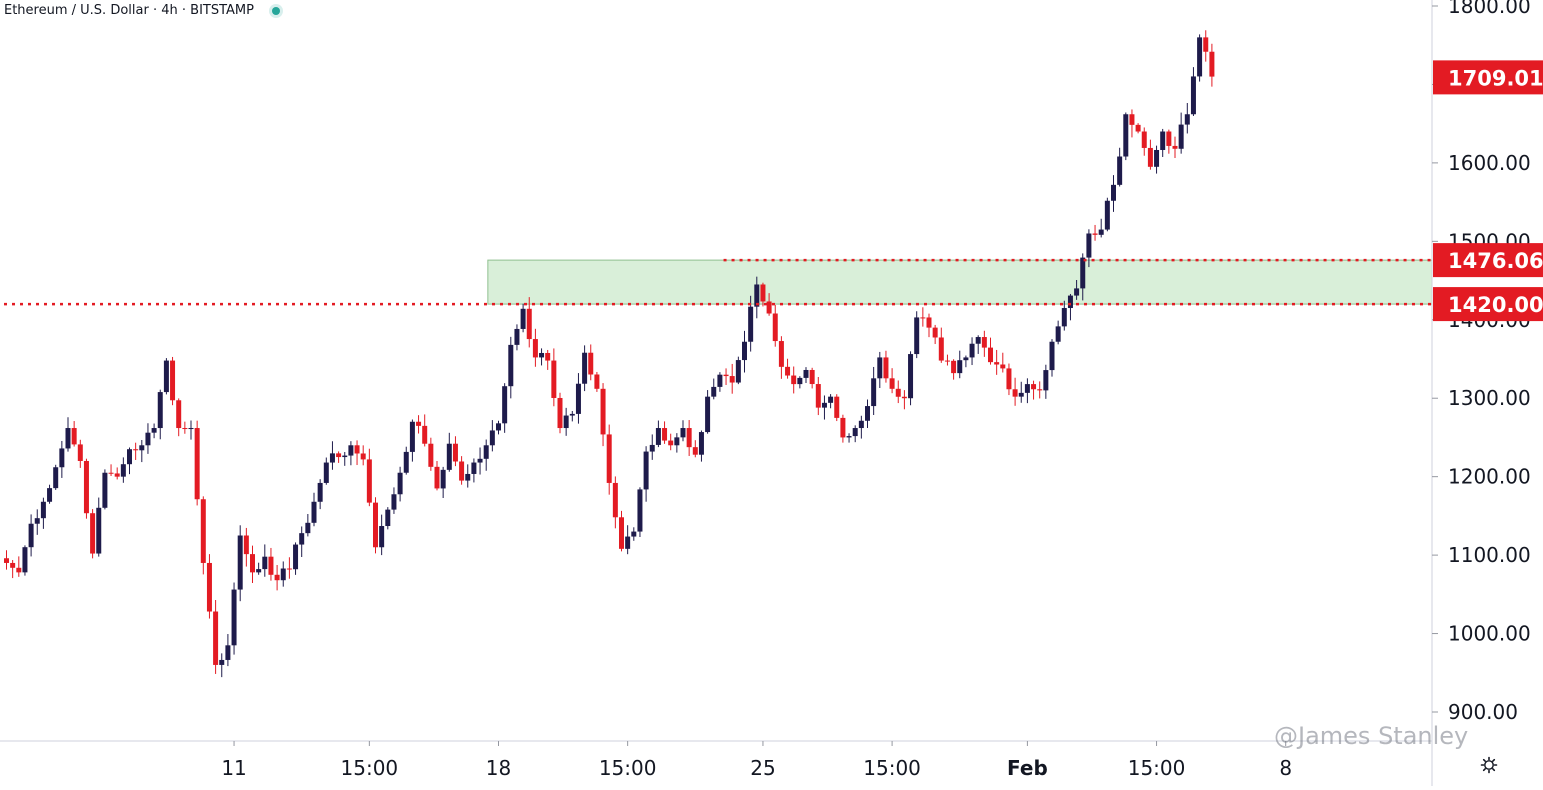 The height and width of the screenshot is (790, 1543). What do you see at coordinates (892, 768) in the screenshot?
I see `x-tick-label: 15:00` at bounding box center [892, 768].